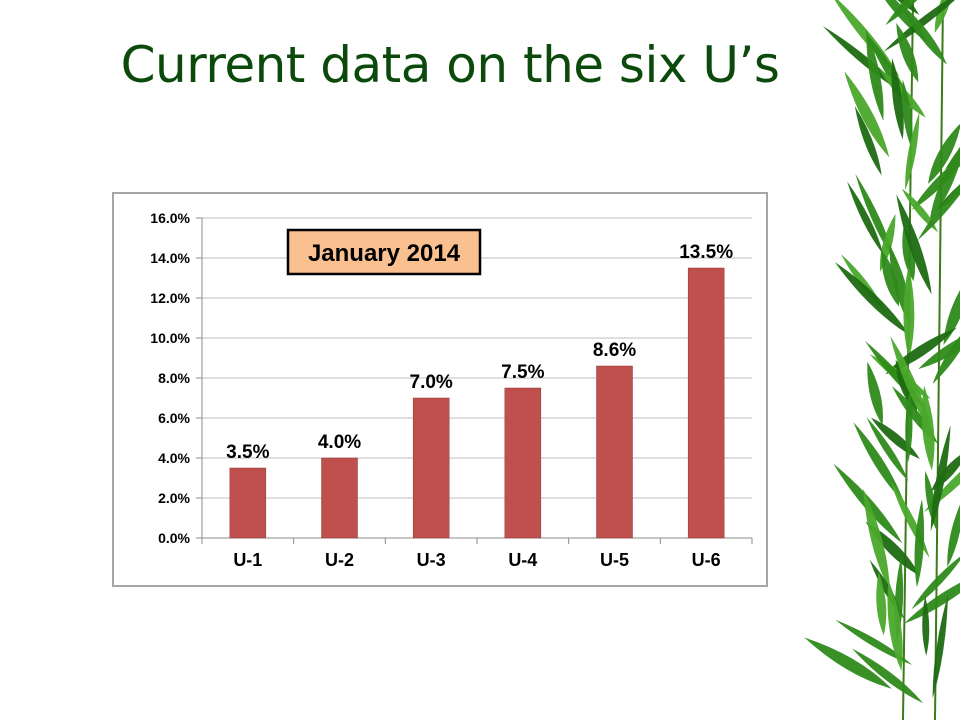 This screenshot has width=960, height=720. I want to click on x-tick-label: U-4, so click(522, 560).